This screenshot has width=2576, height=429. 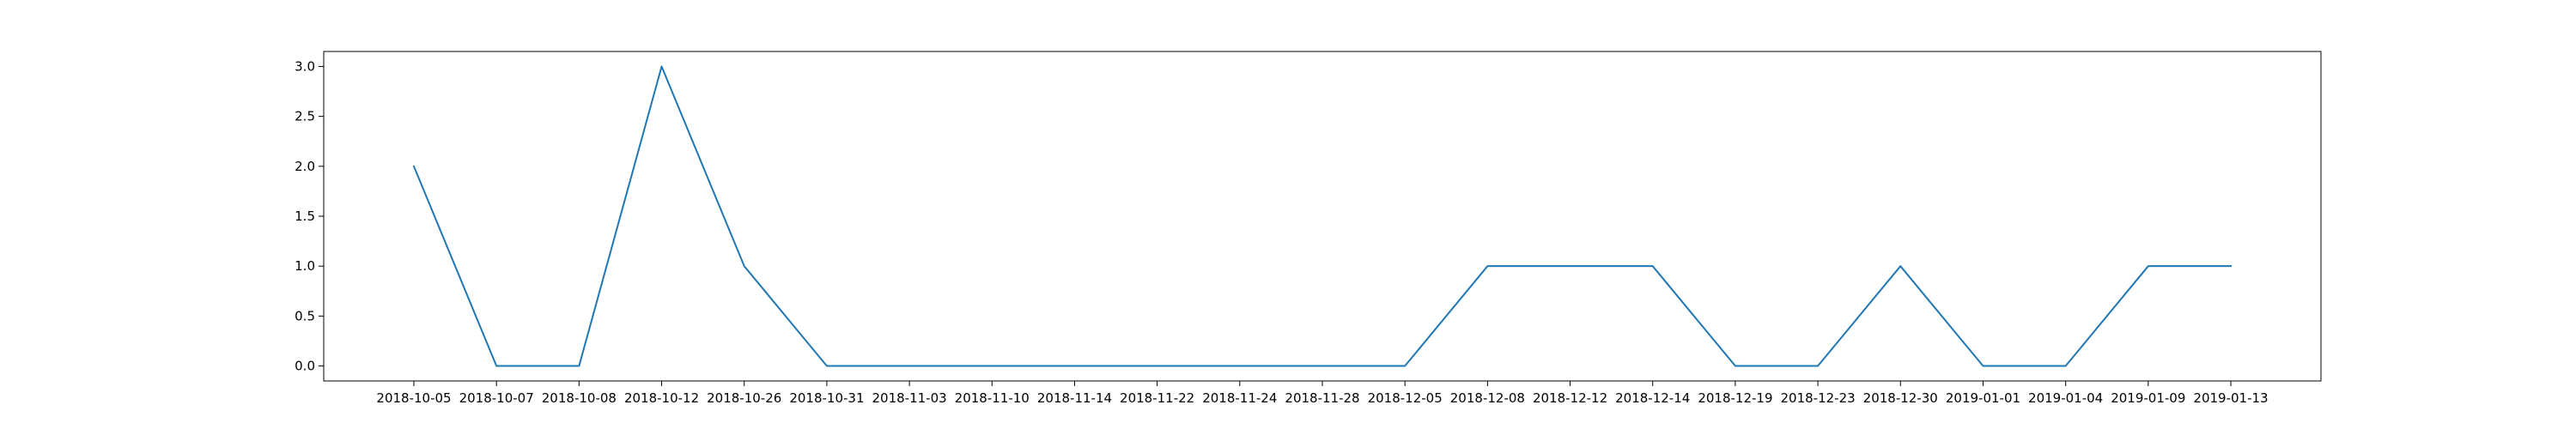 What do you see at coordinates (305, 266) in the screenshot?
I see `y-tick-label: 1.0` at bounding box center [305, 266].